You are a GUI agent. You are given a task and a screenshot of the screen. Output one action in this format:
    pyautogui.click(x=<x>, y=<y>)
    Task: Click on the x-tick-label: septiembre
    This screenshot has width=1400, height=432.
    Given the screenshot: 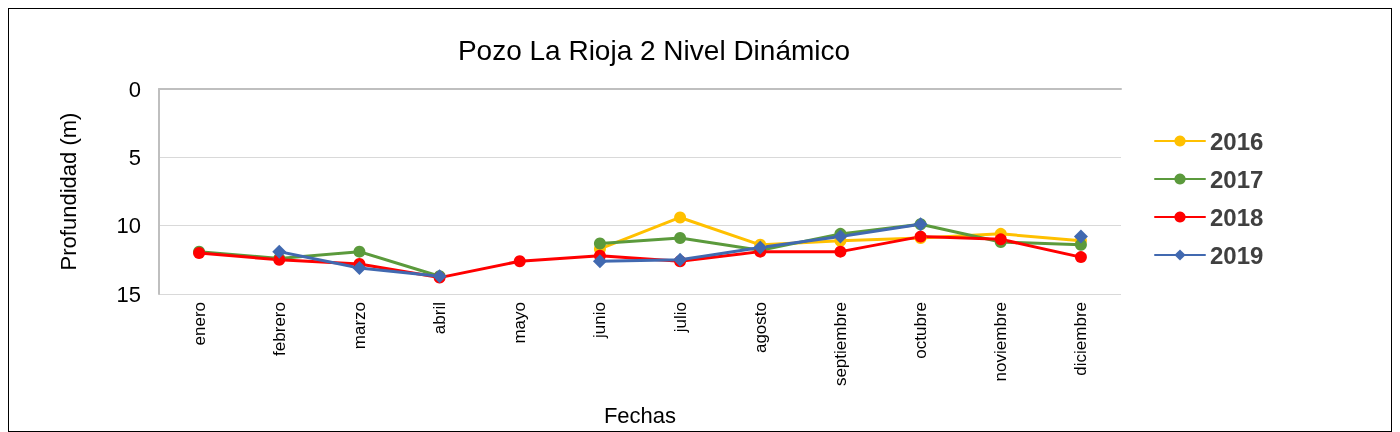 What is the action you would take?
    pyautogui.click(x=840, y=344)
    